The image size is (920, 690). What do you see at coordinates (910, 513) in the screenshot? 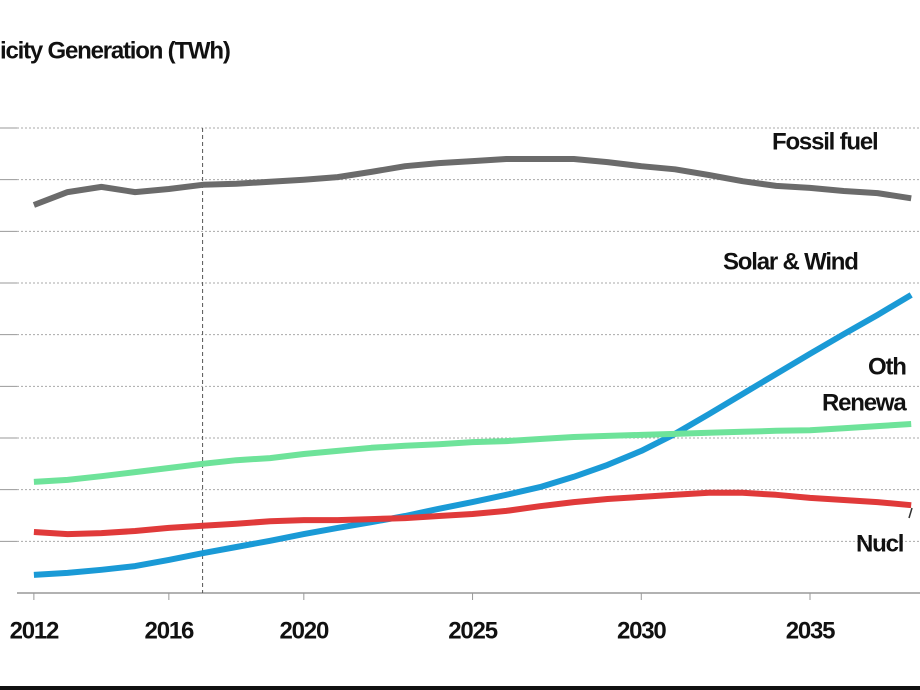
I see `leader-line` at bounding box center [910, 513].